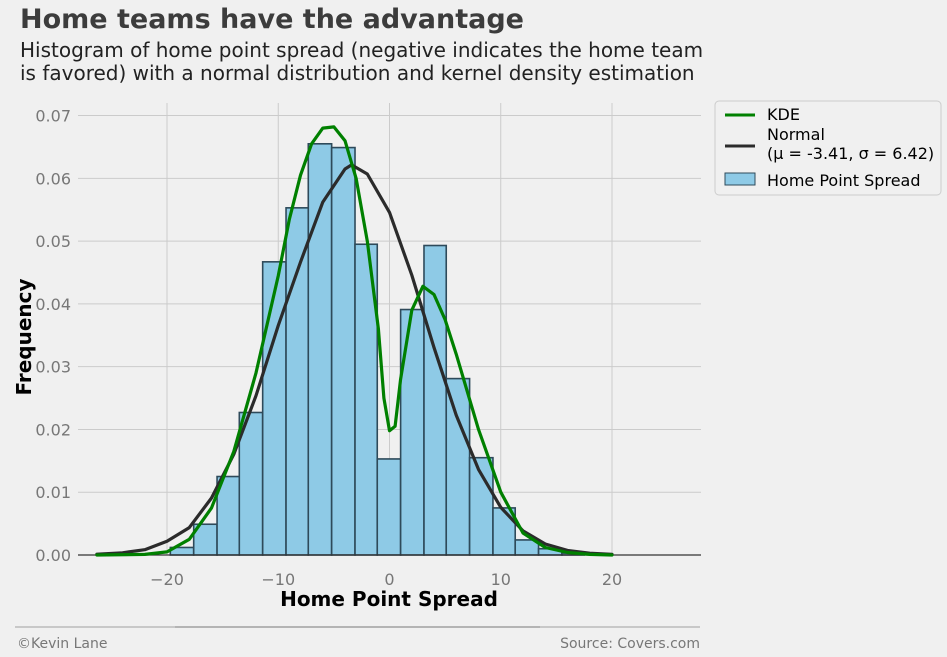 The width and height of the screenshot is (947, 657). Describe the element at coordinates (389, 579) in the screenshot. I see `x-tick-label: 0` at that location.